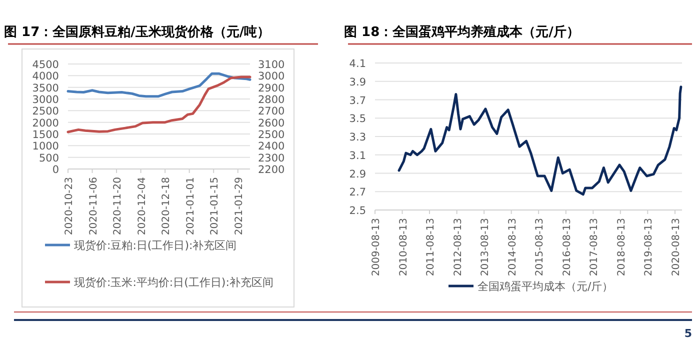 The width and height of the screenshot is (700, 343). Describe the element at coordinates (404, 247) in the screenshot. I see `x-tick-label: 2010-08-13` at that location.